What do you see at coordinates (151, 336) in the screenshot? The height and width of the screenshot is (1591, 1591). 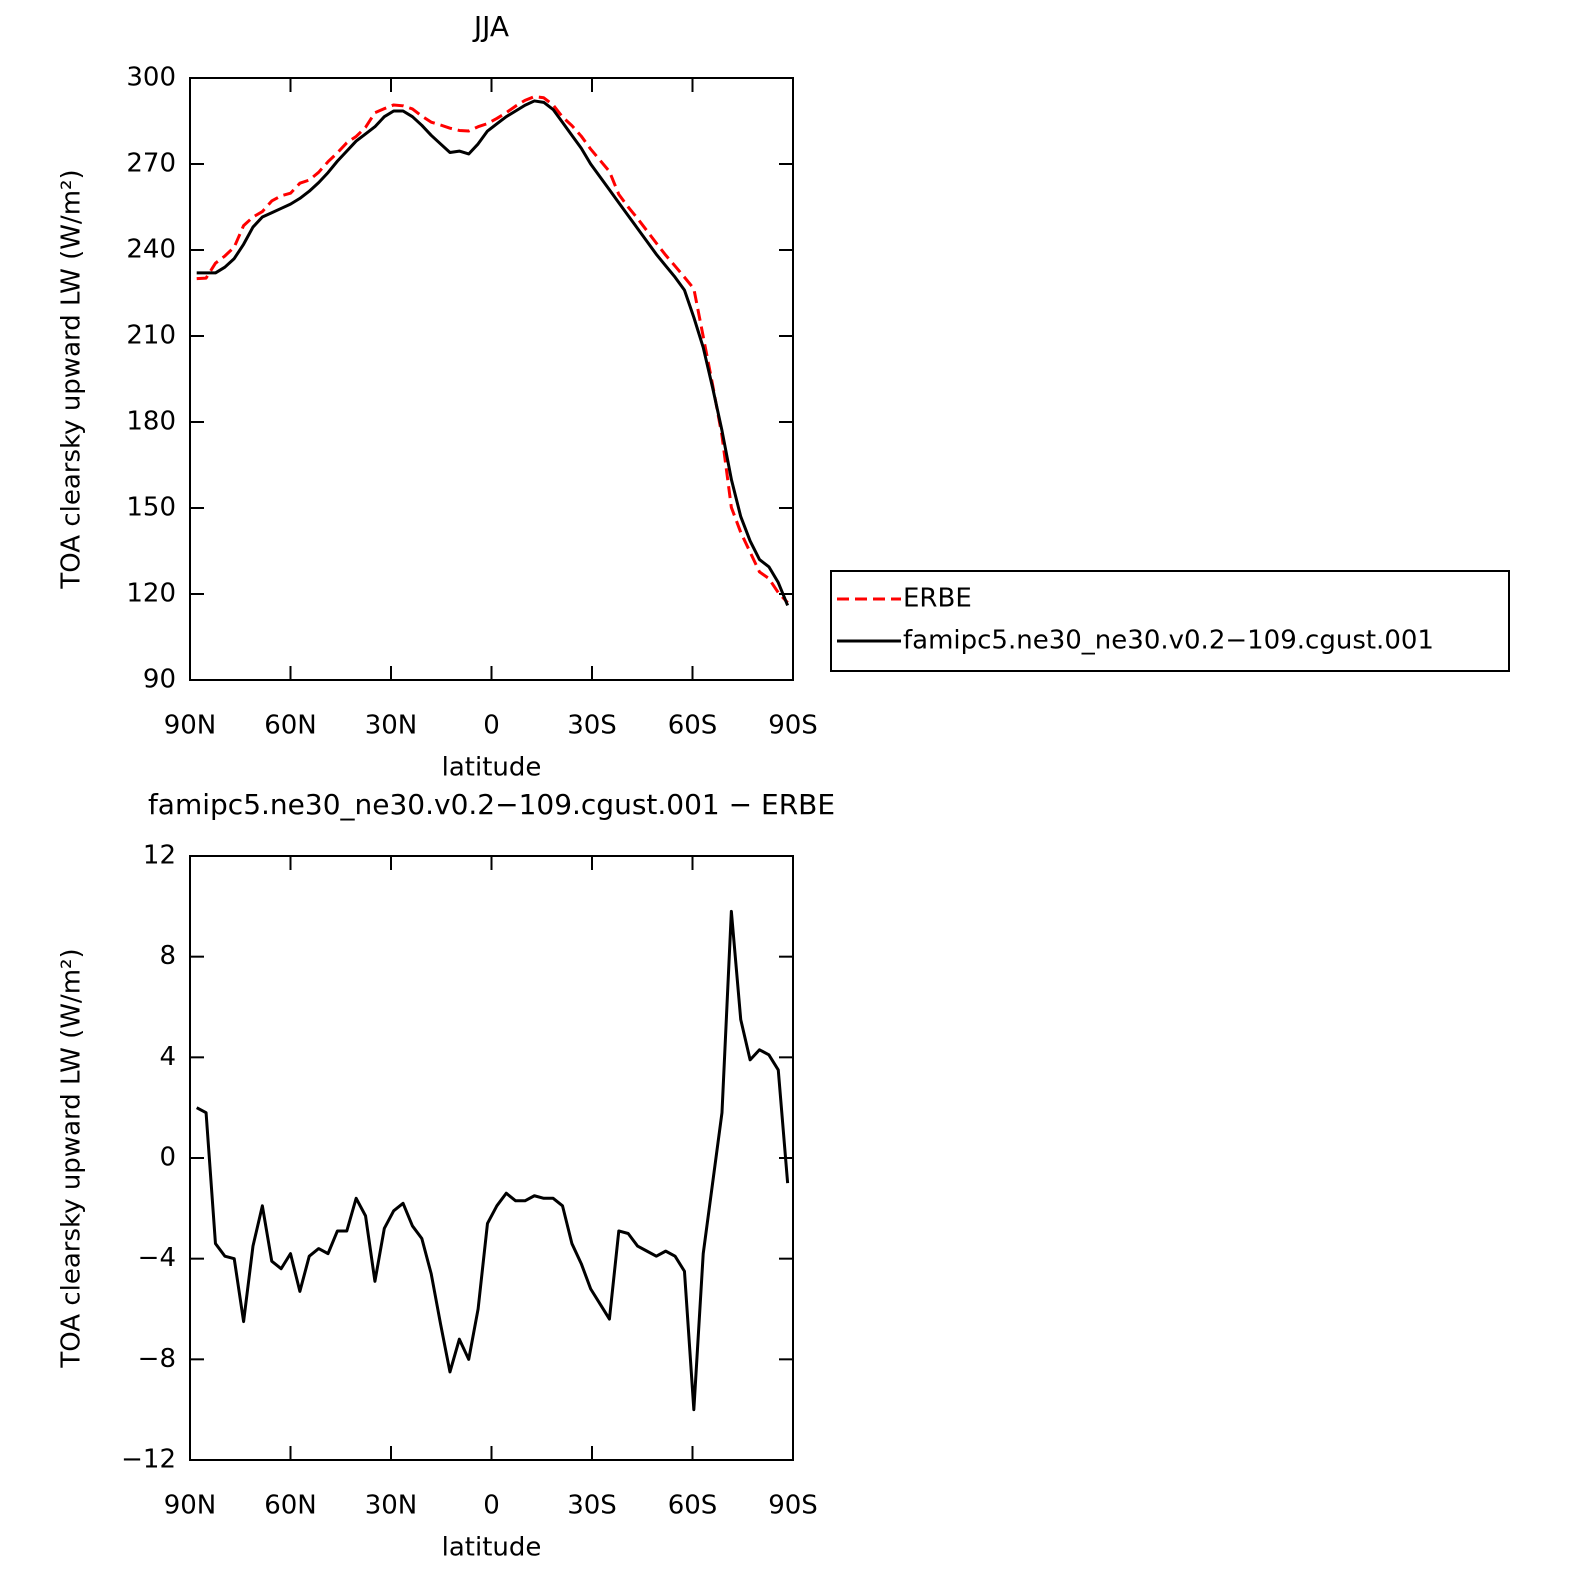 I see `y-tick-label: 210` at bounding box center [151, 336].